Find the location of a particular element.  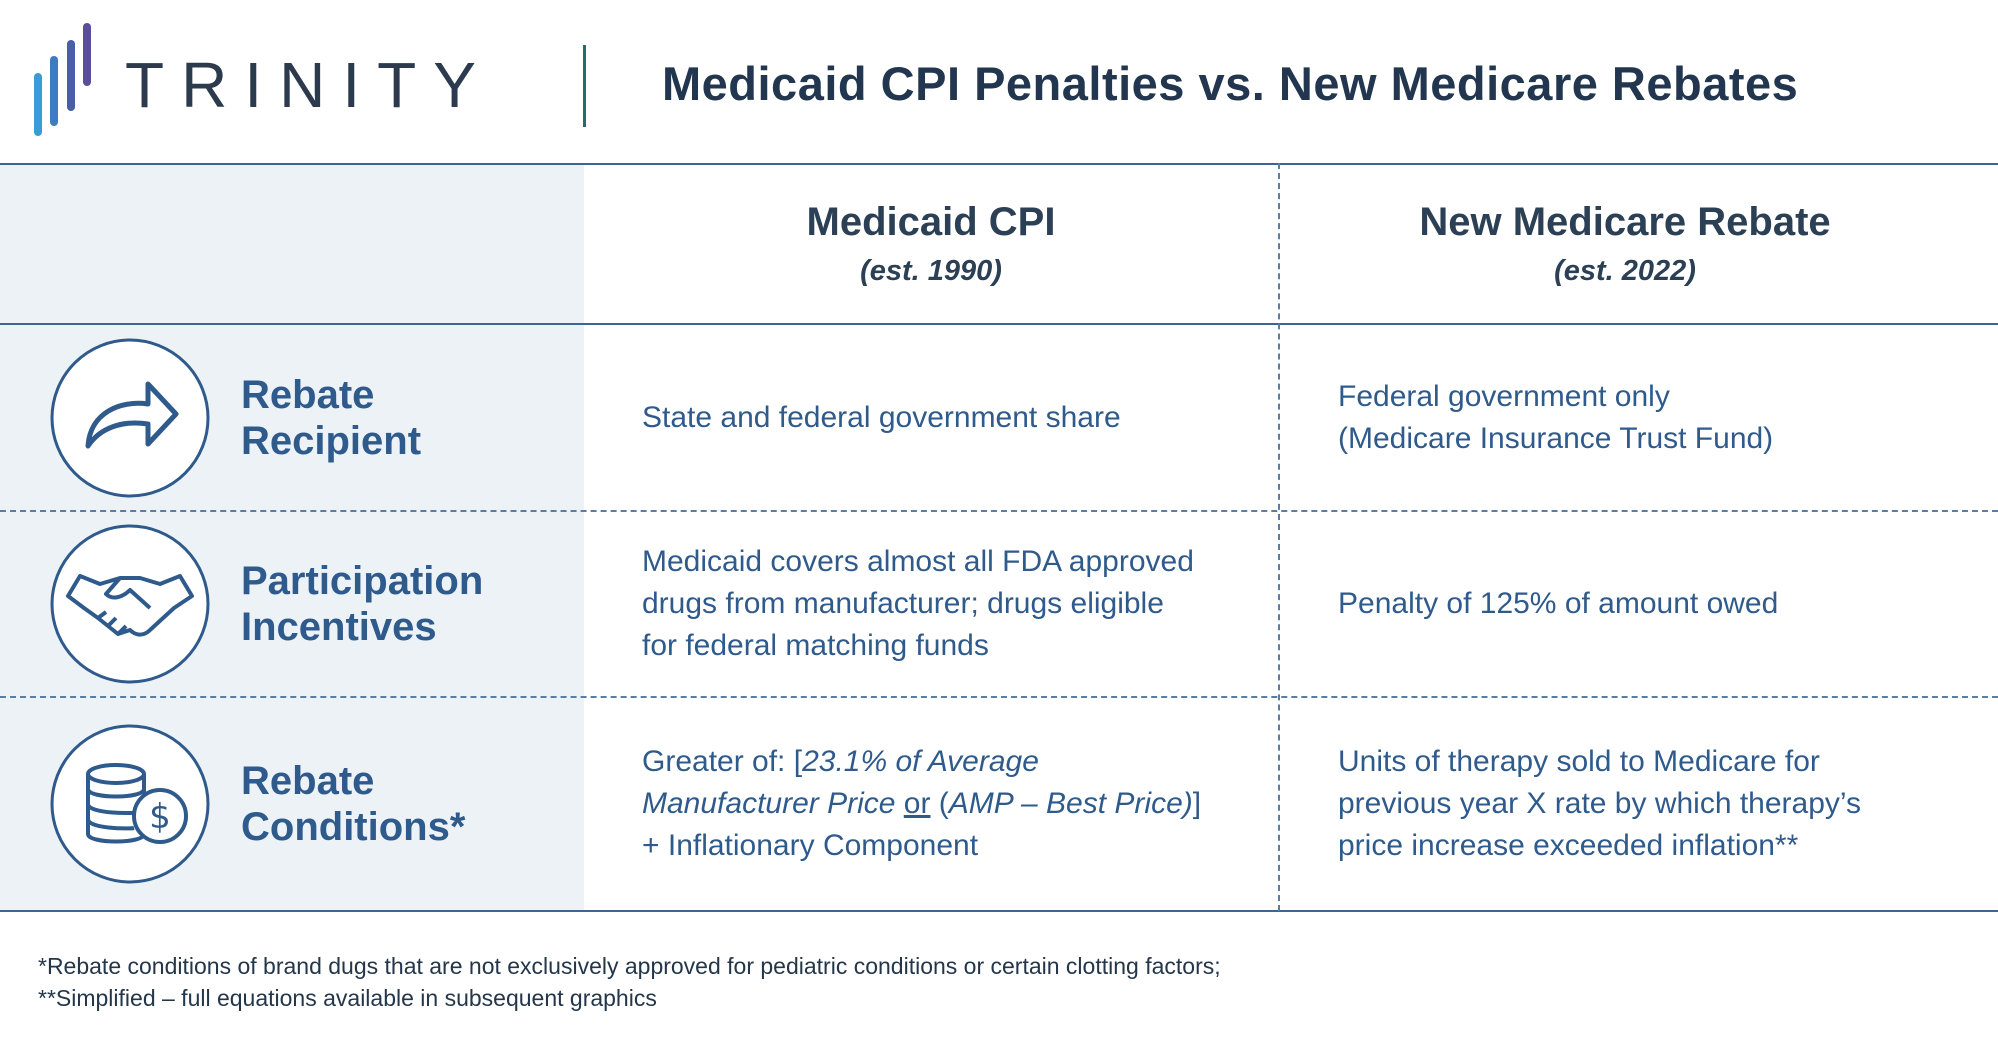

logo-mark is located at coordinates (62, 79).